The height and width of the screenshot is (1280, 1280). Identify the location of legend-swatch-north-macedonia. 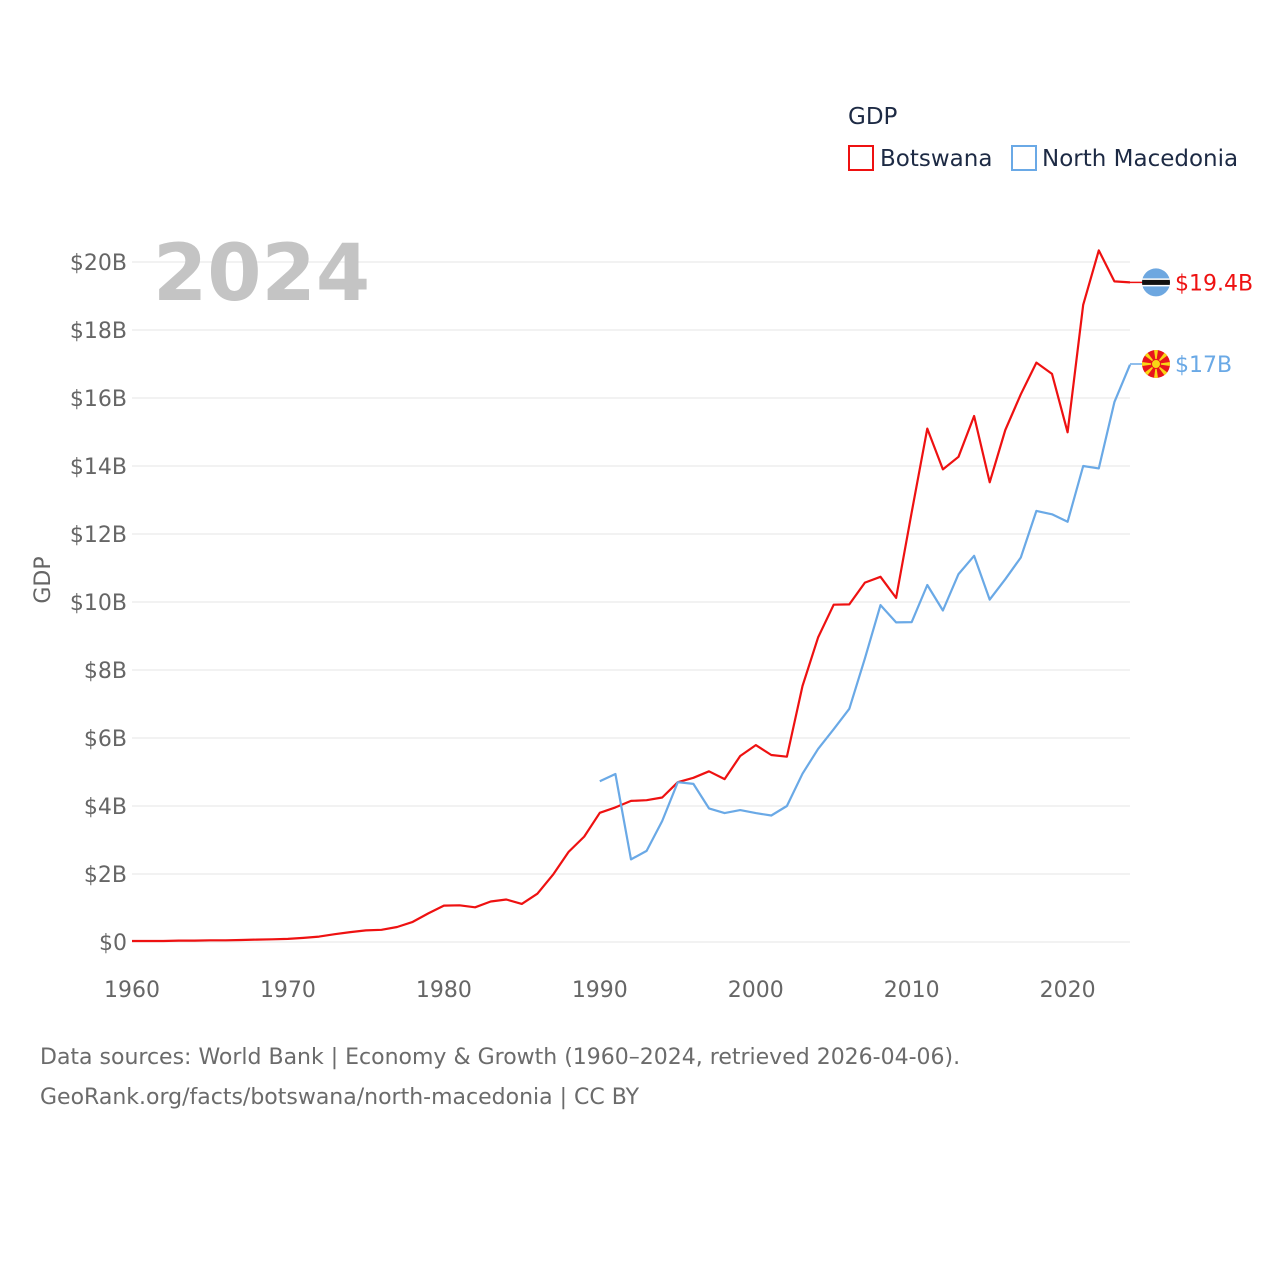
(1024, 158).